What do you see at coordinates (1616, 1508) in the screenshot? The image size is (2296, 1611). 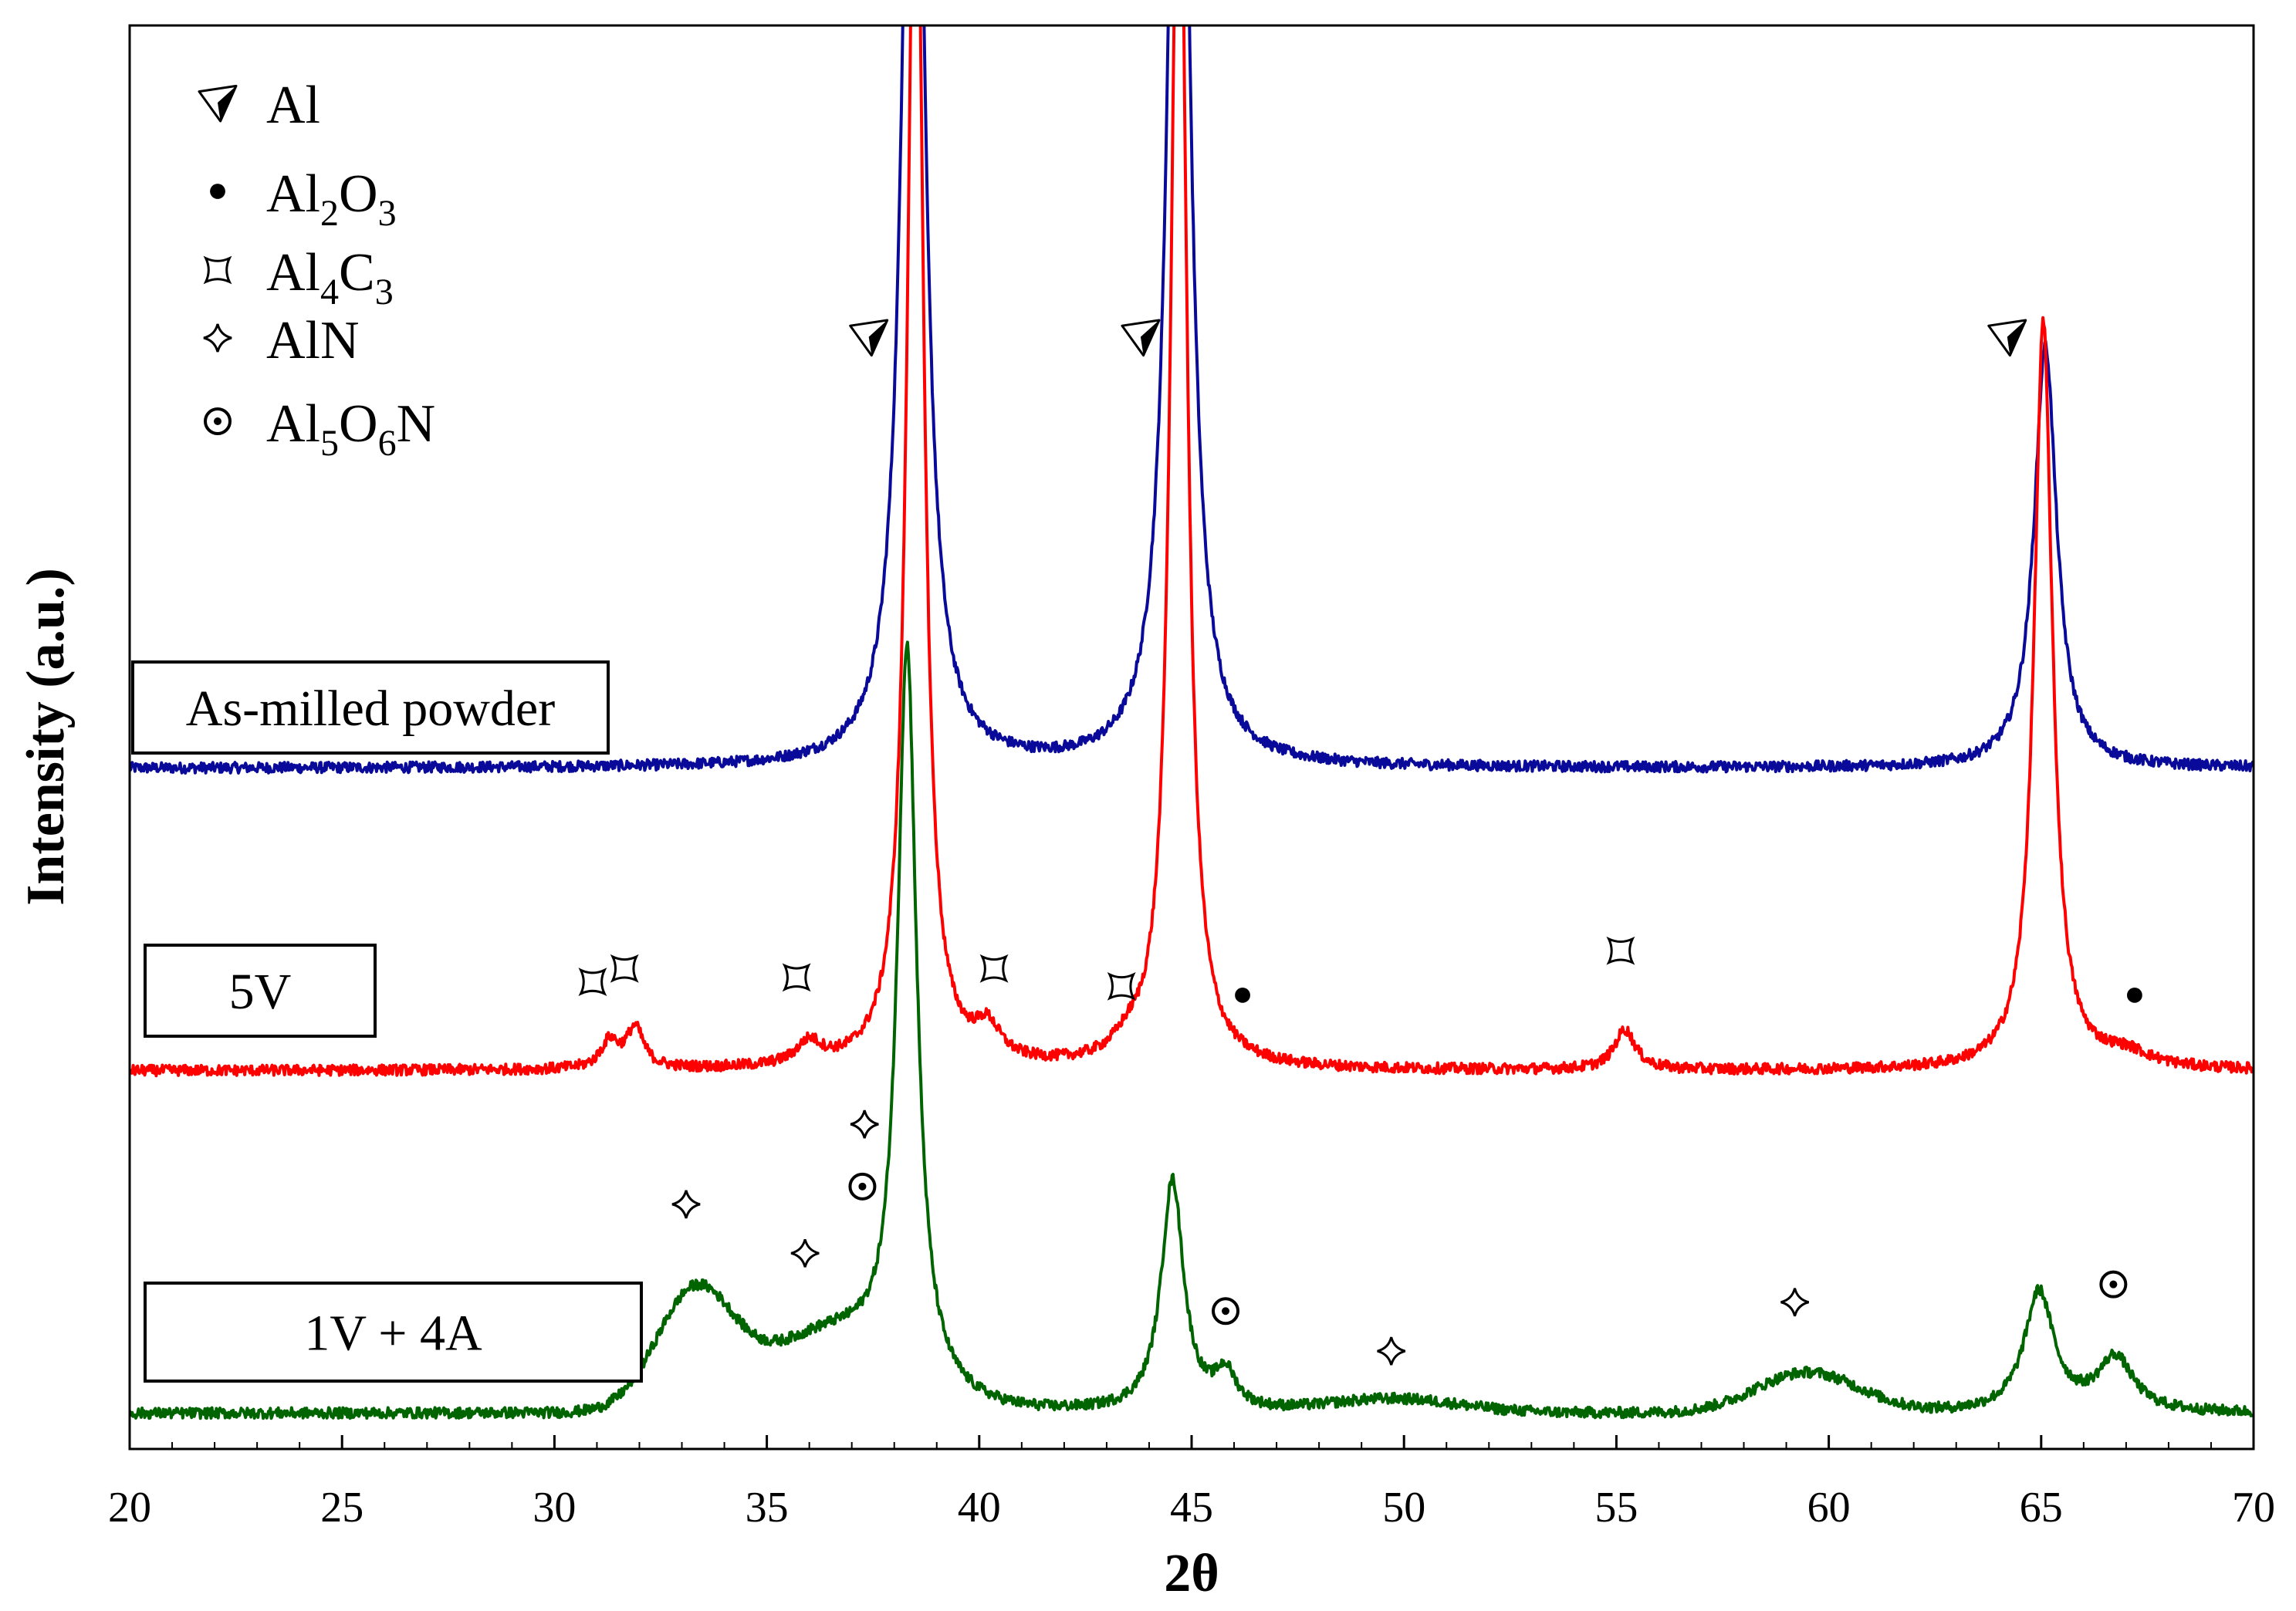 I see `x-tick-label-7: 55` at bounding box center [1616, 1508].